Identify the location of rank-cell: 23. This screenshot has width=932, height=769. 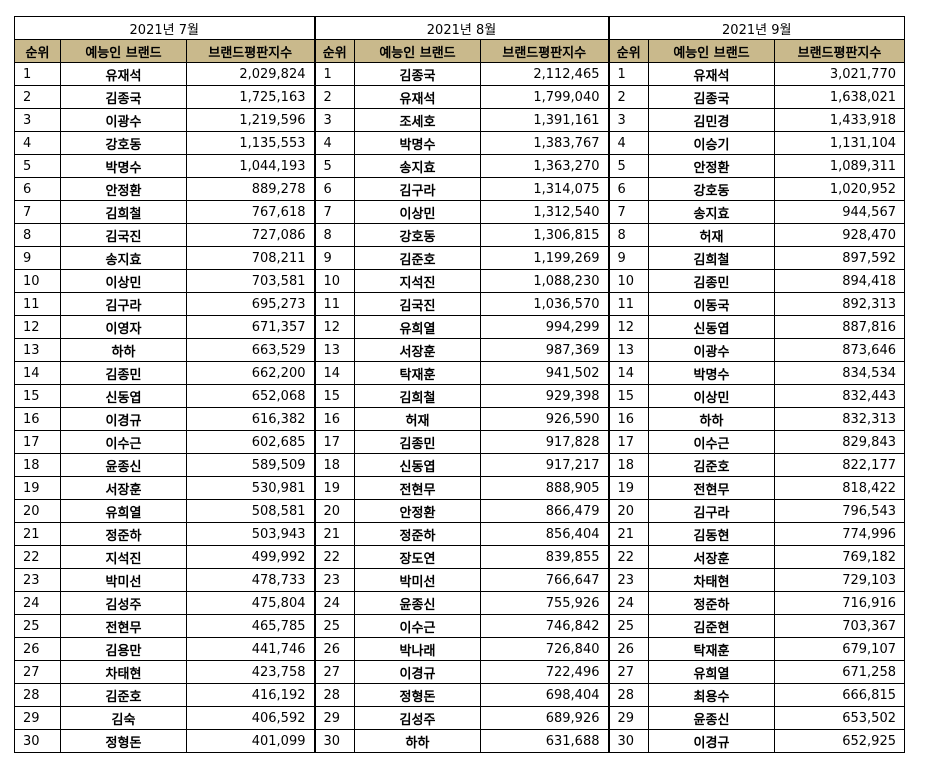
(628, 580).